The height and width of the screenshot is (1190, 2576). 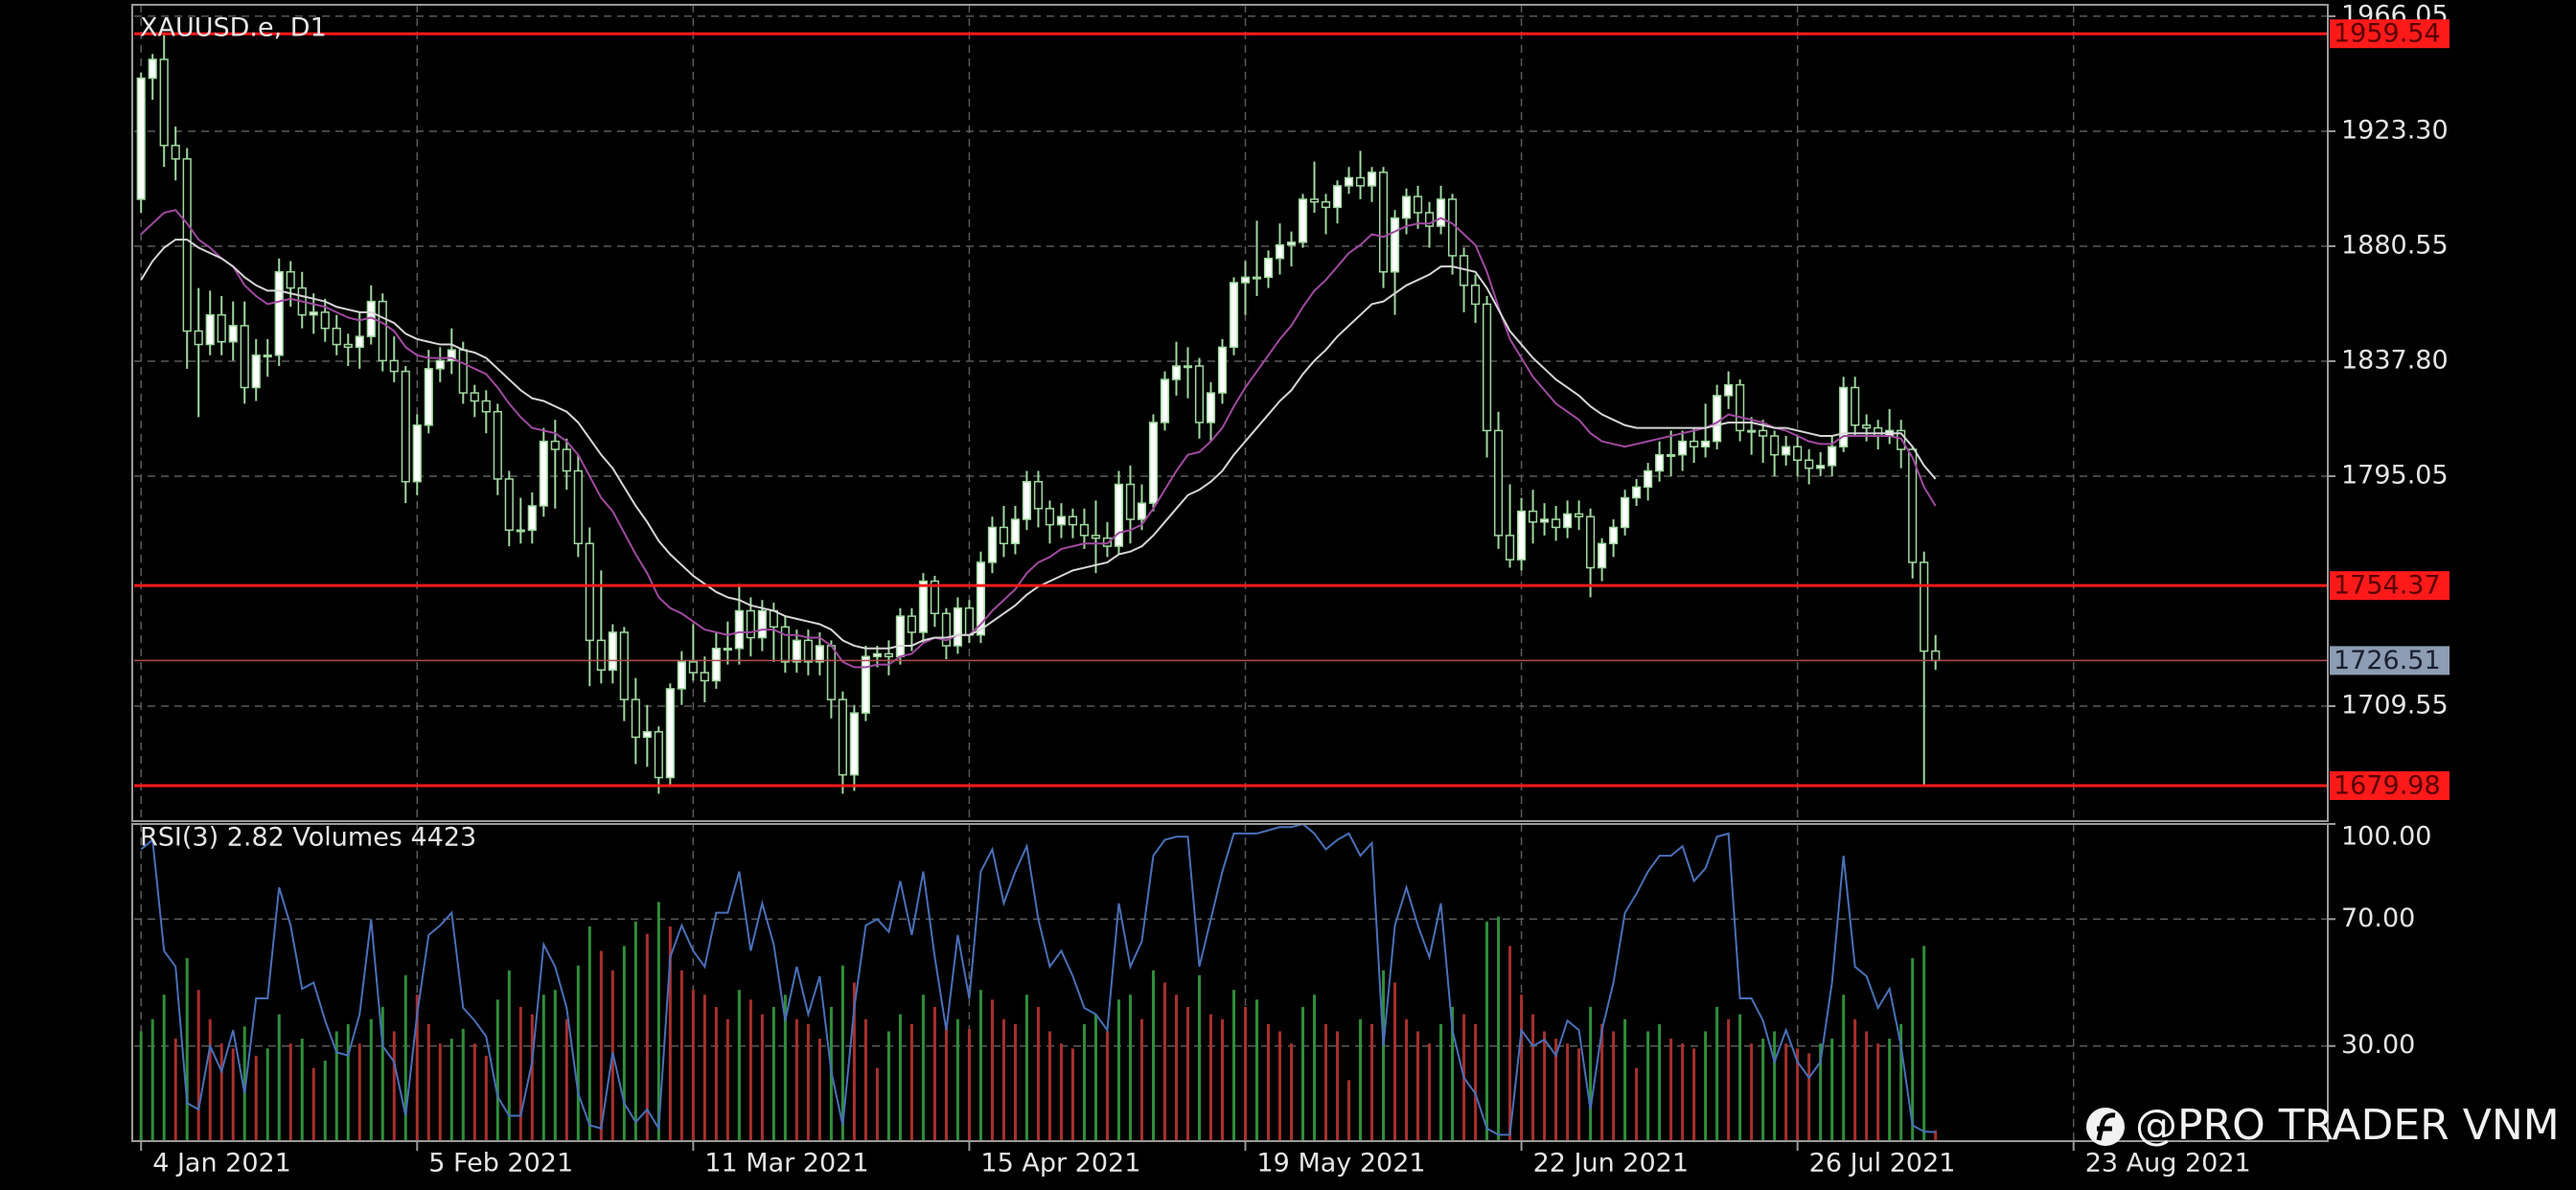 What do you see at coordinates (2168, 1164) in the screenshot?
I see `x-tick-label: 23 Aug 2021` at bounding box center [2168, 1164].